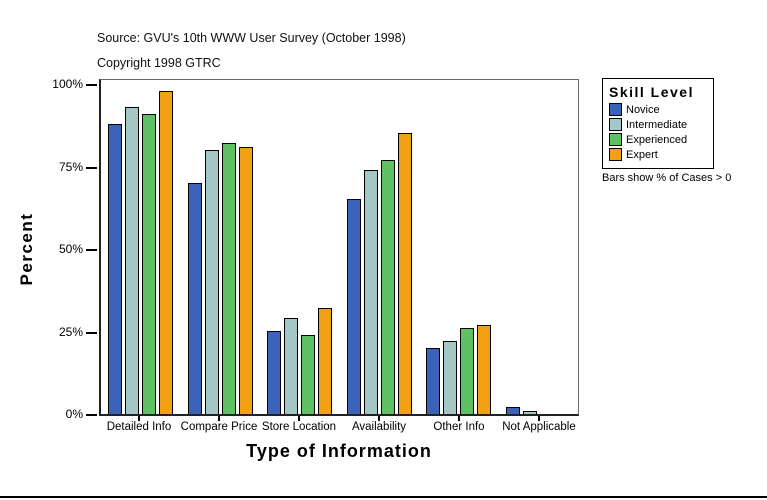 Image resolution: width=767 pixels, height=500 pixels. Describe the element at coordinates (67, 84) in the screenshot. I see `y-tick-label: 100%` at that location.